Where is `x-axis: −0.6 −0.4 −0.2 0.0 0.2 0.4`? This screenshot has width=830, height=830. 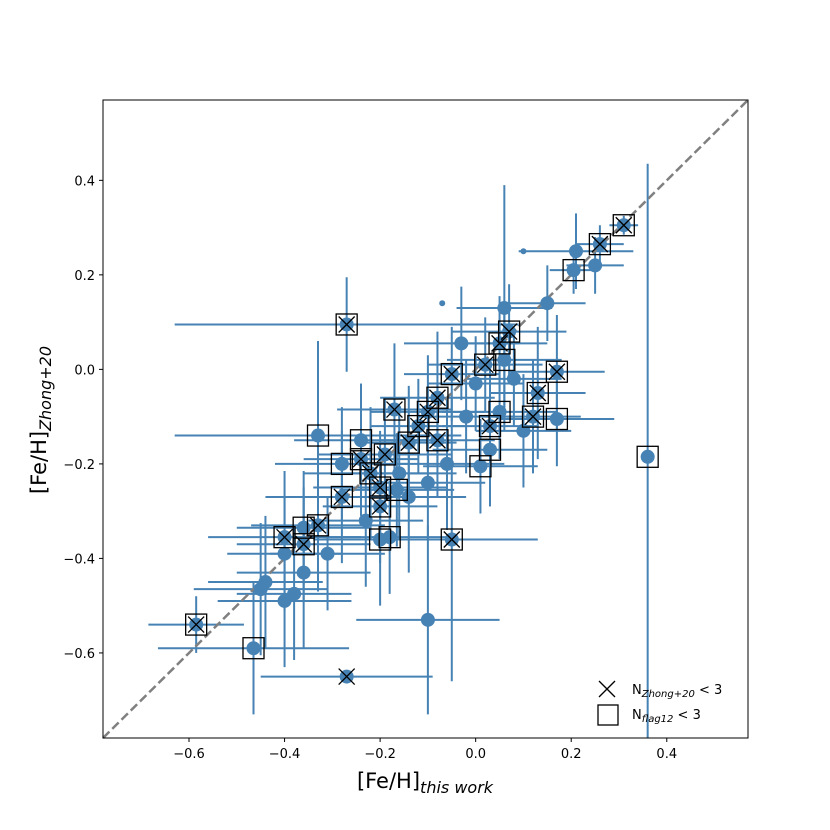
x-axis: −0.6 −0.4 −0.2 0.0 0.2 0.4 is located at coordinates (425, 750).